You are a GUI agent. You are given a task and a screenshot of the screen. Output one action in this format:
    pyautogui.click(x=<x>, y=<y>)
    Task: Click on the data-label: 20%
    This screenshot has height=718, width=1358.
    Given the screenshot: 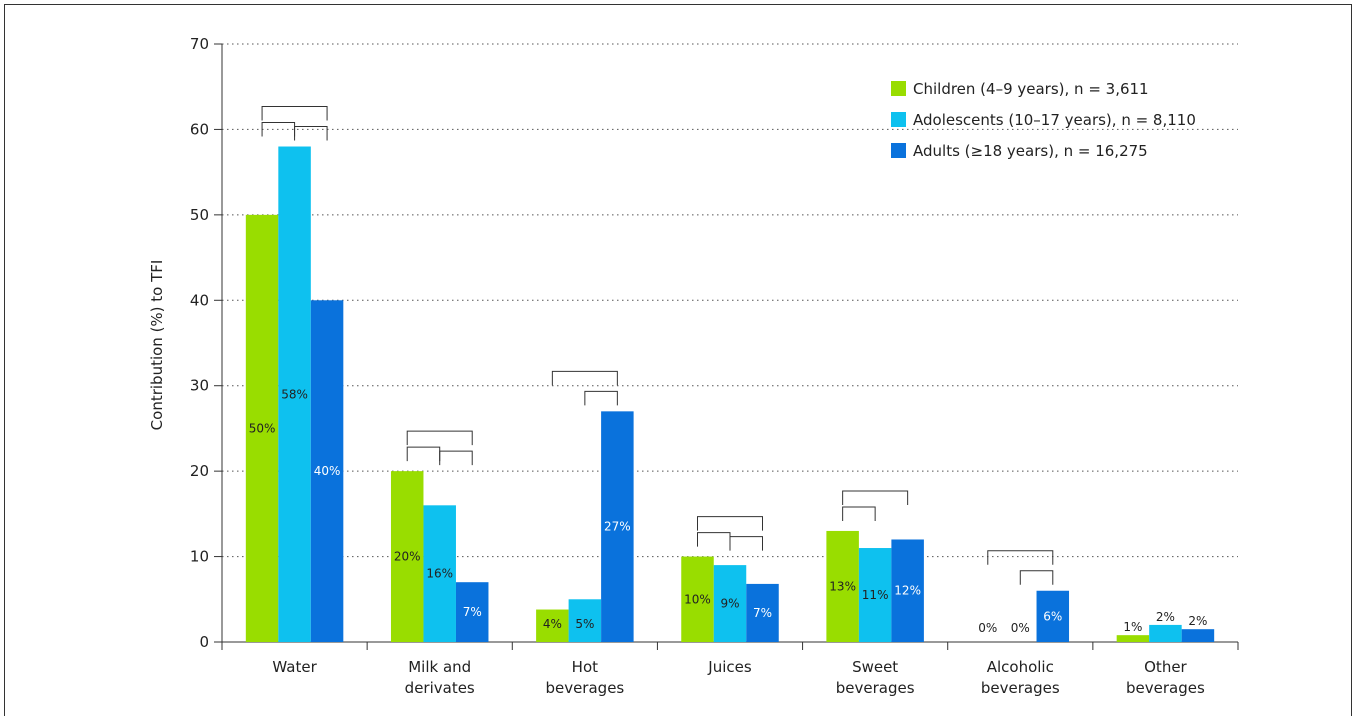 What is the action you would take?
    pyautogui.click(x=407, y=557)
    